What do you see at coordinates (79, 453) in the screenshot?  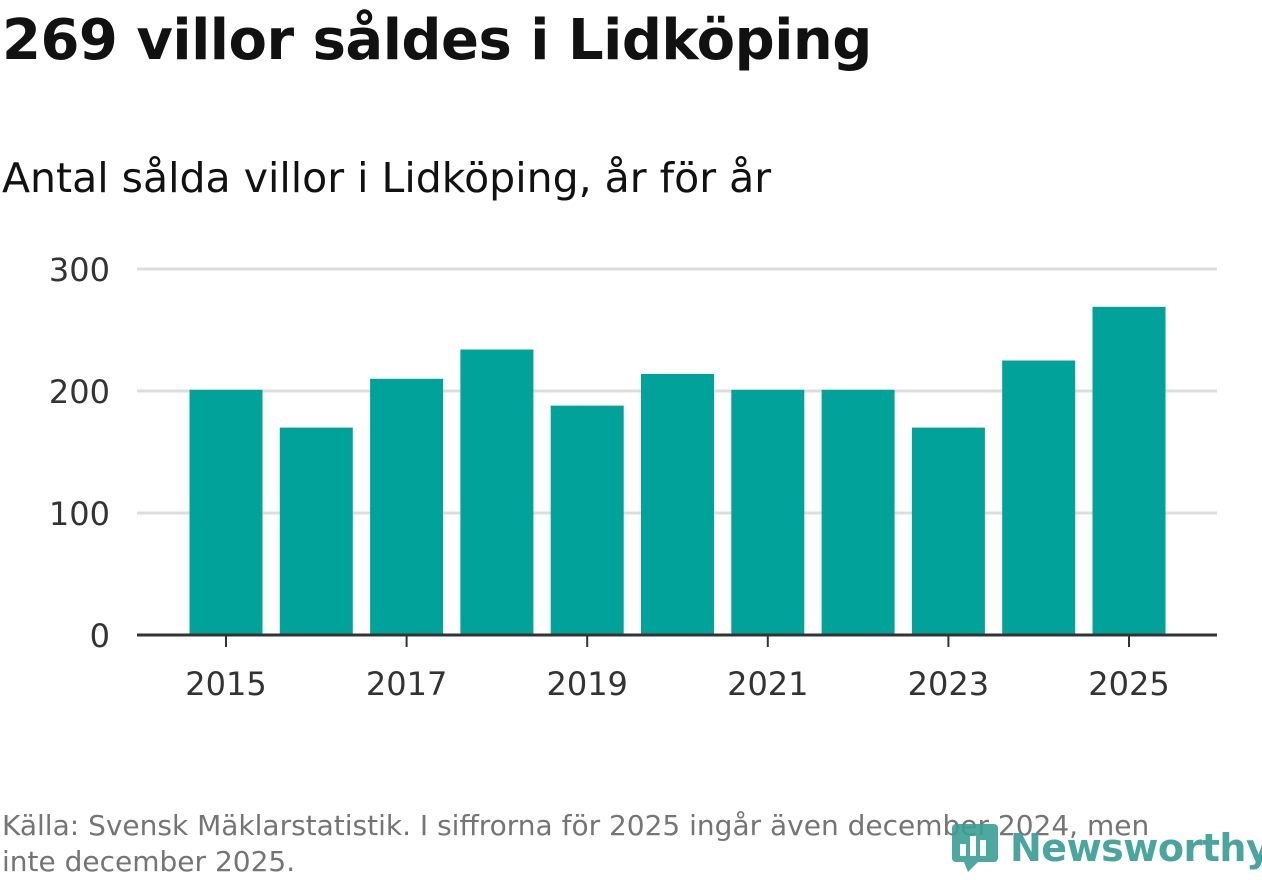 I see `y-axis-ticks: 0 100 200 300` at bounding box center [79, 453].